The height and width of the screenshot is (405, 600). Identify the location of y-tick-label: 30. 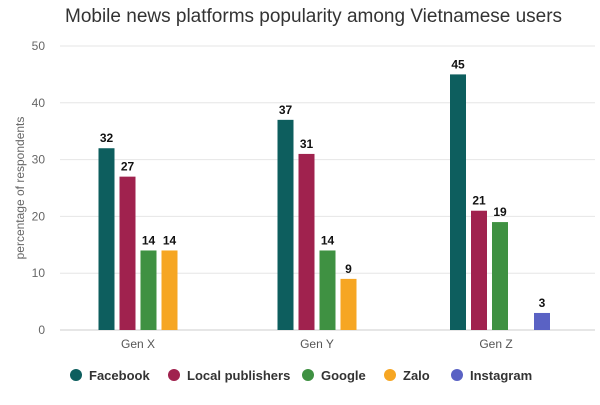
(39, 160).